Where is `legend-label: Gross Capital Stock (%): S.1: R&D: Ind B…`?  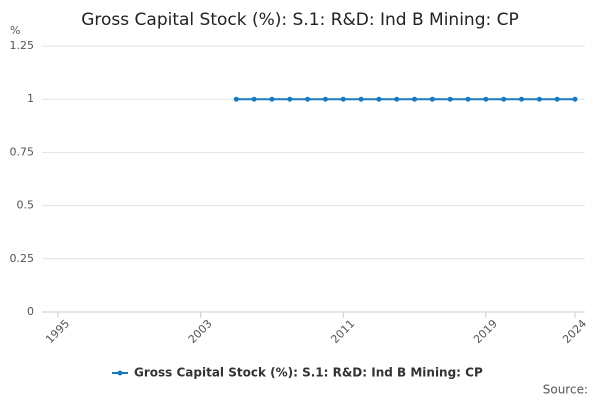
legend-label: Gross Capital Stock (%): S.1: R&D: Ind B… is located at coordinates (308, 373).